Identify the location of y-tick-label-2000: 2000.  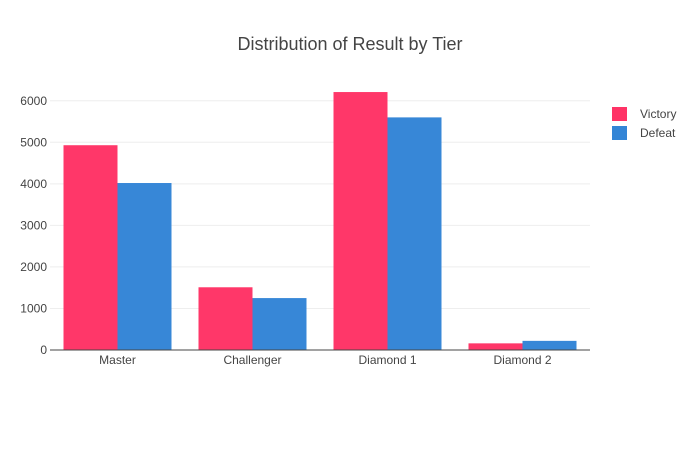
(33, 267).